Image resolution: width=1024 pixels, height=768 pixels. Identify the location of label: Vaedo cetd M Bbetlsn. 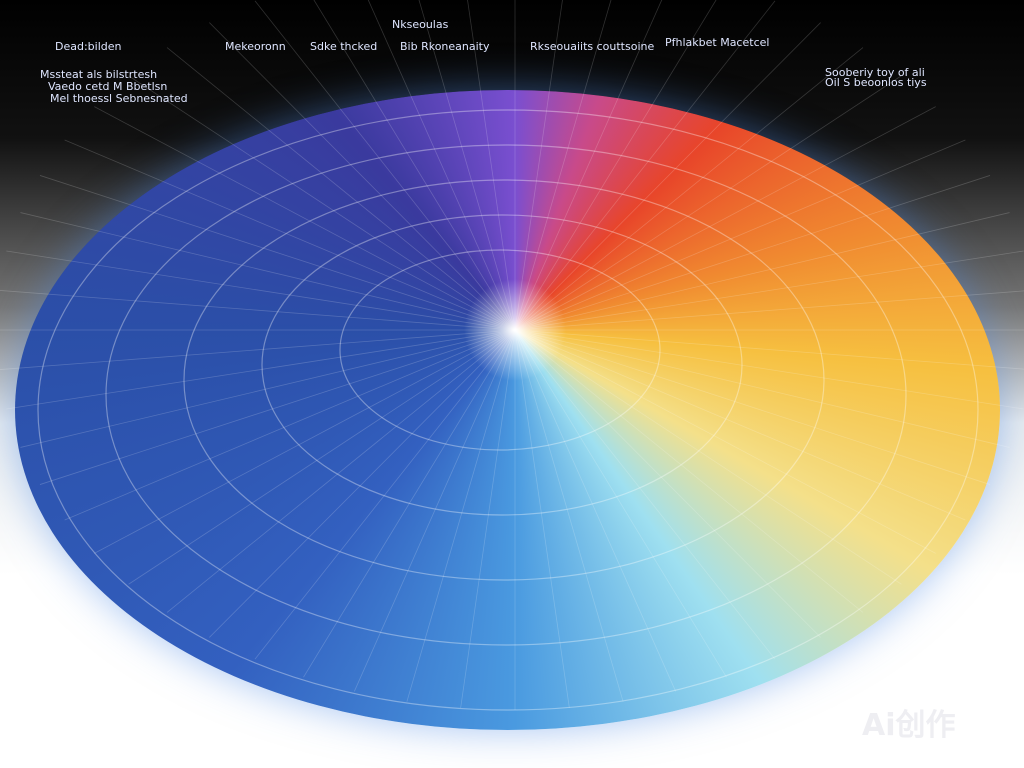
(108, 86).